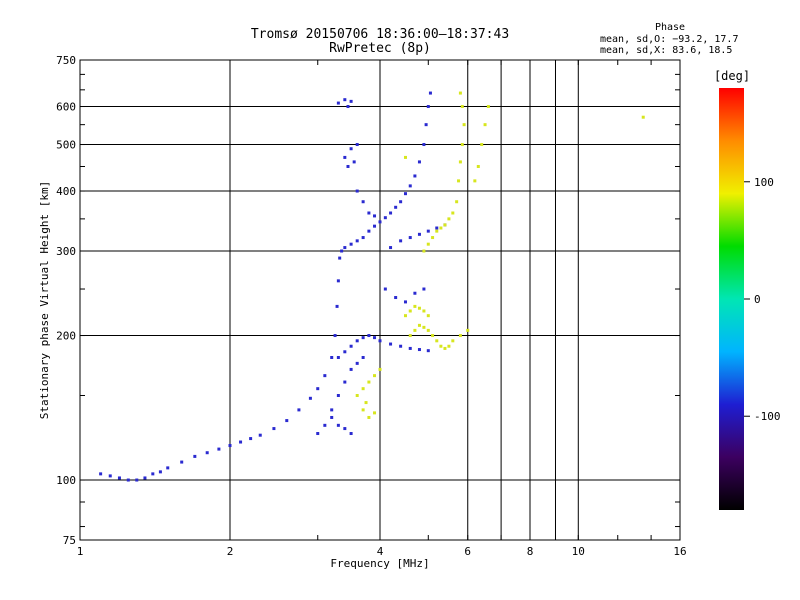 The height and width of the screenshot is (600, 800). What do you see at coordinates (578, 551) in the screenshot?
I see `x-tick-label: 10` at bounding box center [578, 551].